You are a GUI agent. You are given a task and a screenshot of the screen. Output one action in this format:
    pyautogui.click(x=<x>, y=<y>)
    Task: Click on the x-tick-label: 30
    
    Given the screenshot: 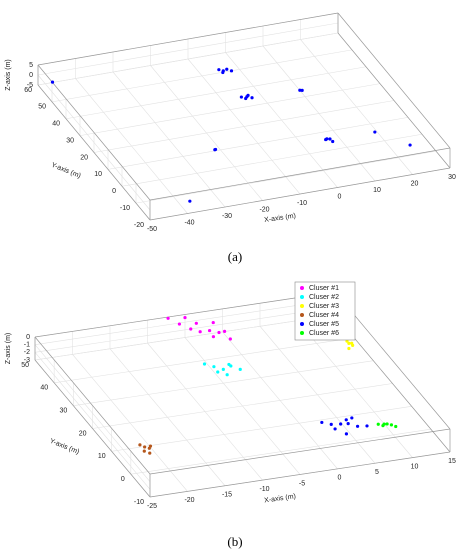 What is the action you would take?
    pyautogui.click(x=452, y=177)
    